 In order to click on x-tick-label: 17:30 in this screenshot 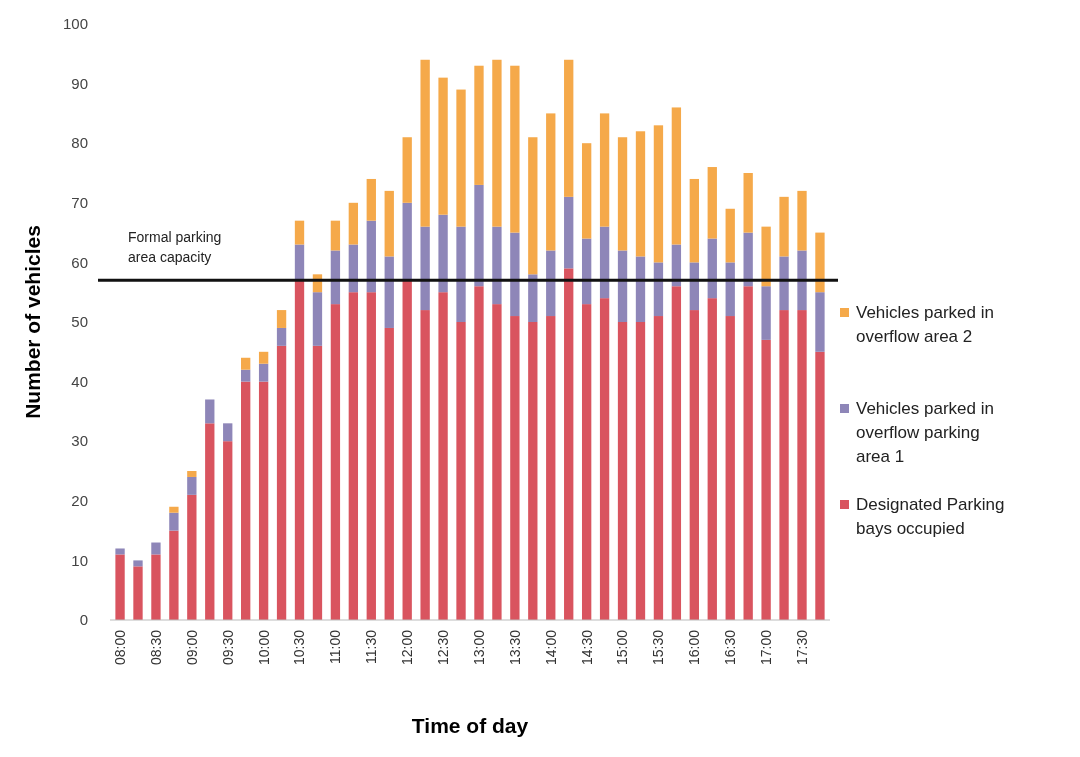, I will do `click(801, 647)`.